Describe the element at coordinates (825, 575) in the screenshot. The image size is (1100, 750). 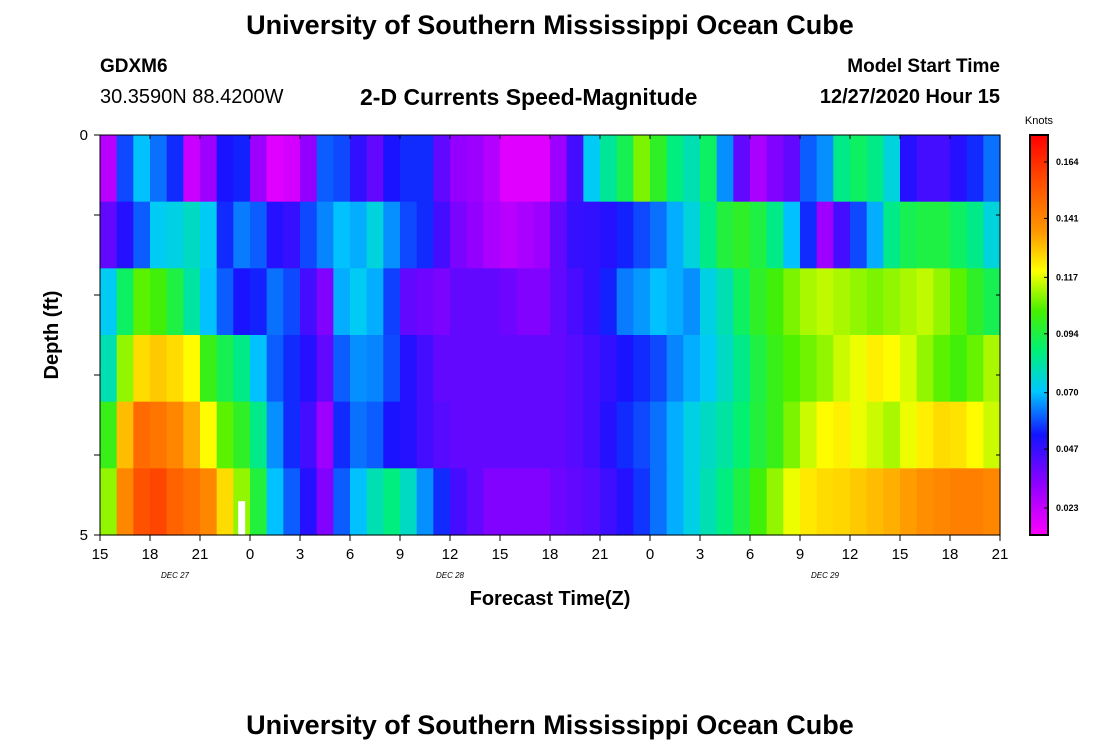
I see `date-label: DEC 29` at that location.